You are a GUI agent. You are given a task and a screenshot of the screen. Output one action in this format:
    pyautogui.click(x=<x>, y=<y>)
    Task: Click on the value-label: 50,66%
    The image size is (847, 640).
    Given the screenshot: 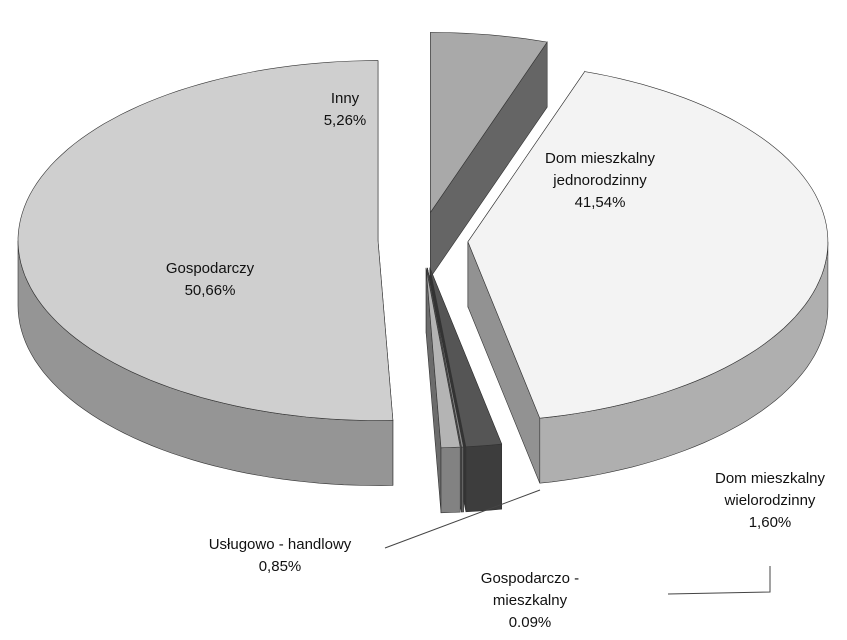 What is the action you would take?
    pyautogui.click(x=210, y=290)
    